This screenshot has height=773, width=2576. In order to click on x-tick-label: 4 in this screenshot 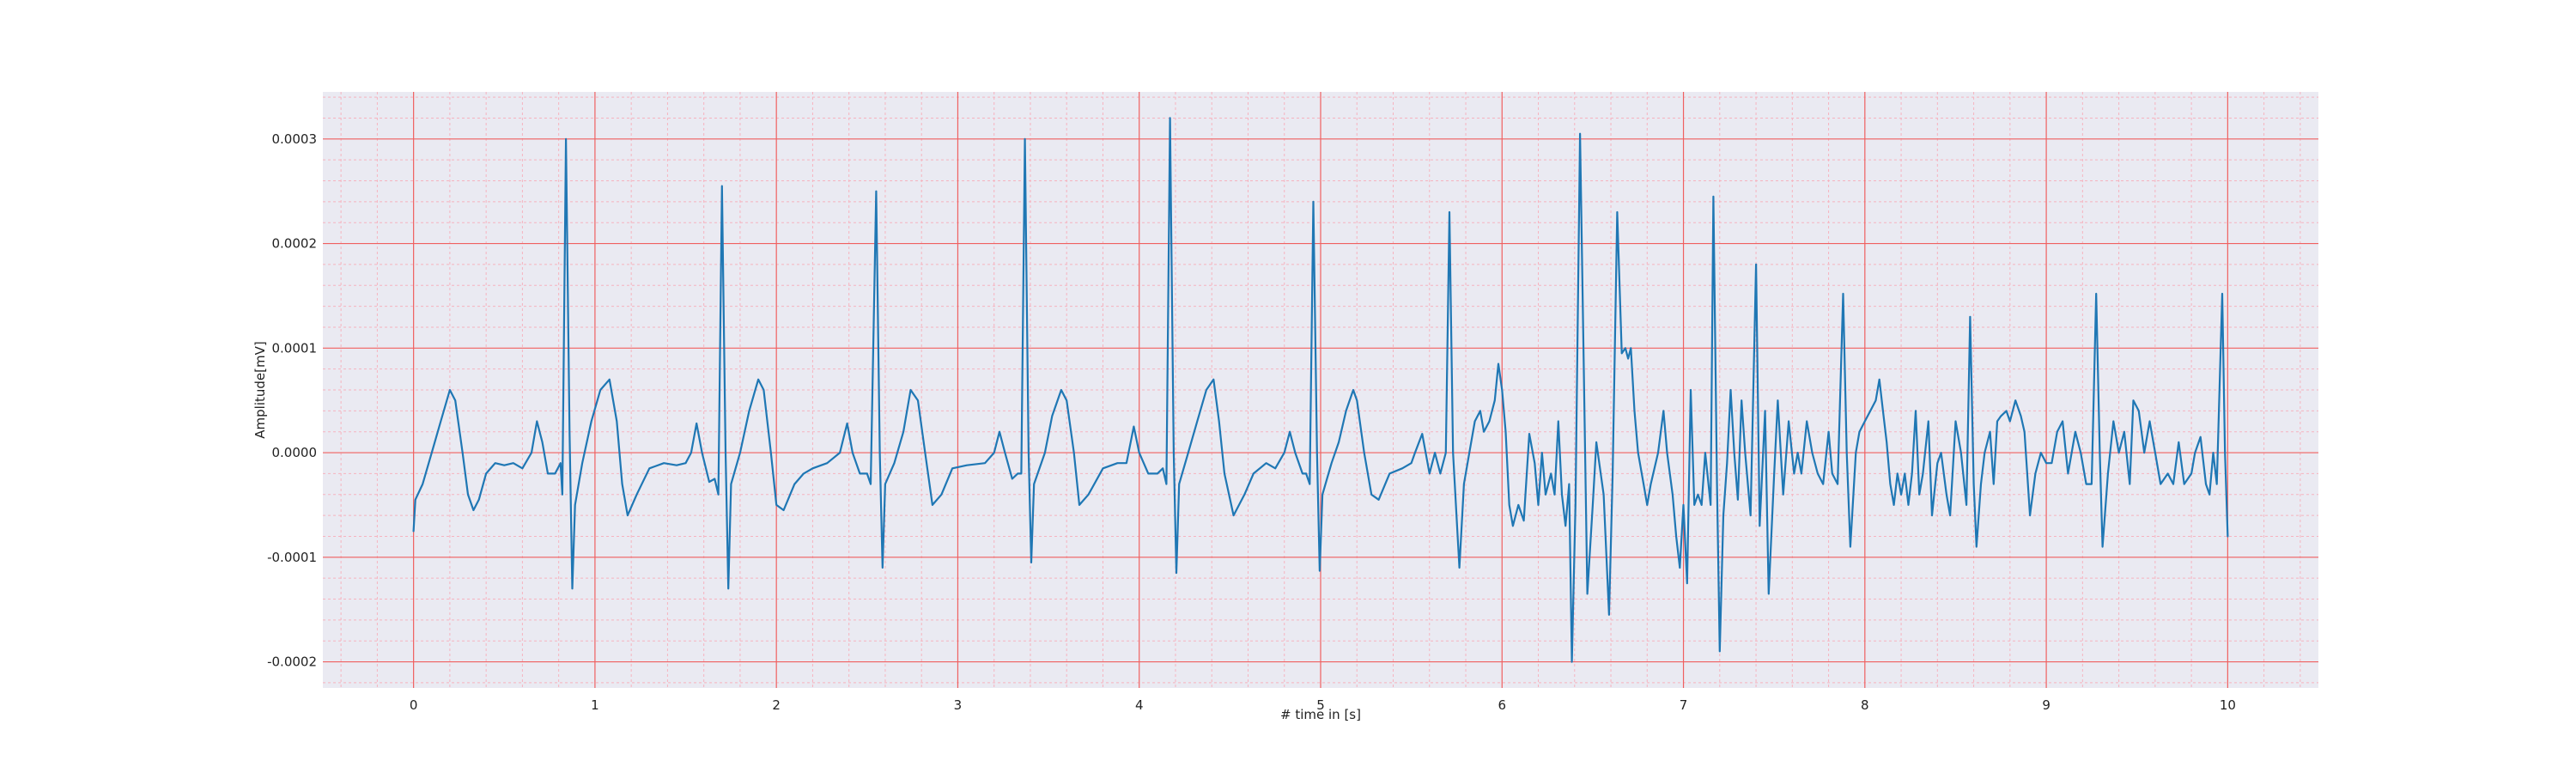, I will do `click(1140, 705)`.